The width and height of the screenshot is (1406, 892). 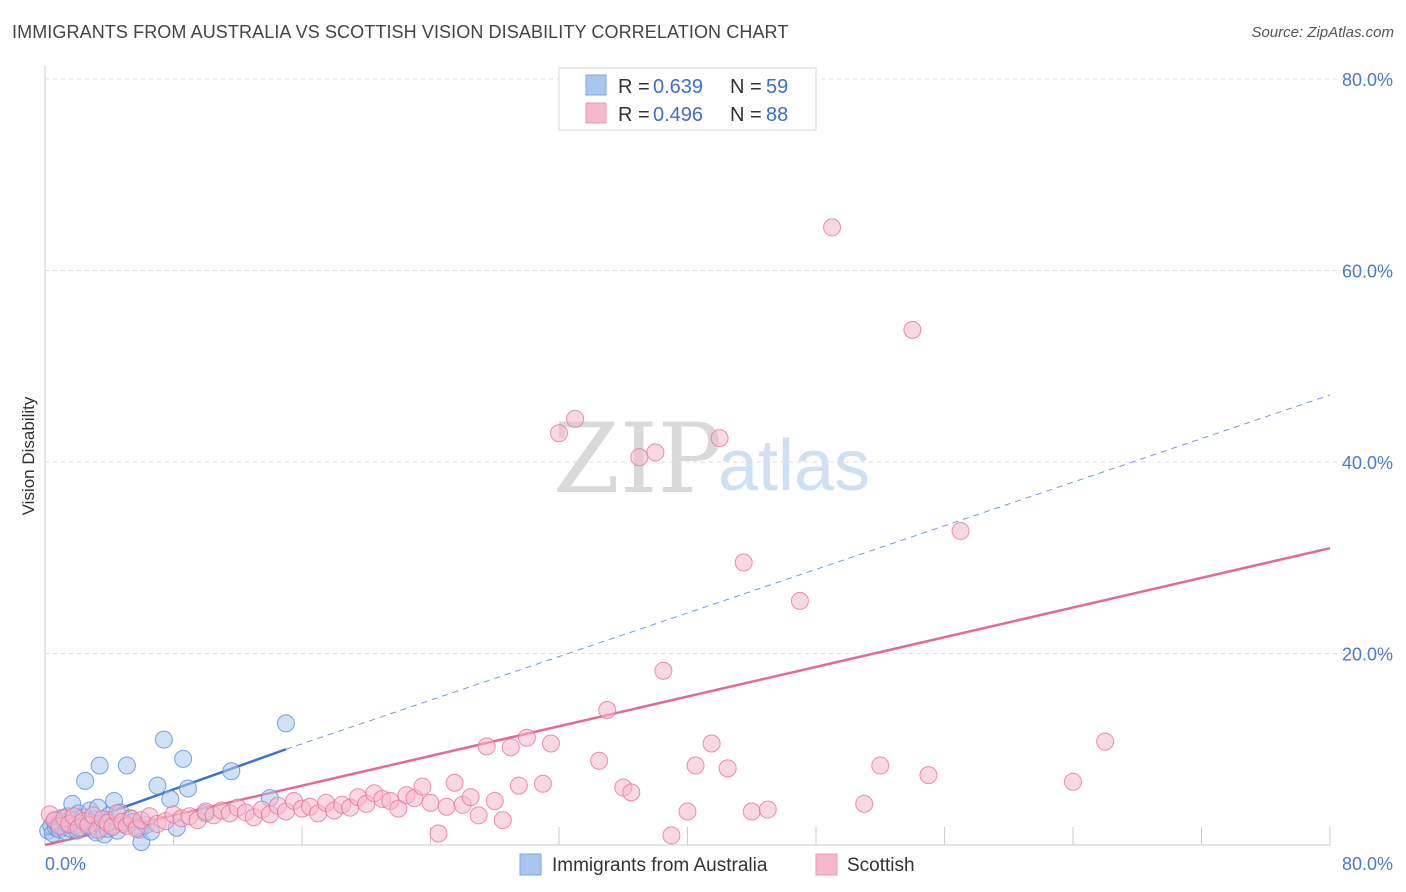 I want to click on legend: R = 0.639 N = 59 R = 0.496 N = 88, so click(x=687, y=99).